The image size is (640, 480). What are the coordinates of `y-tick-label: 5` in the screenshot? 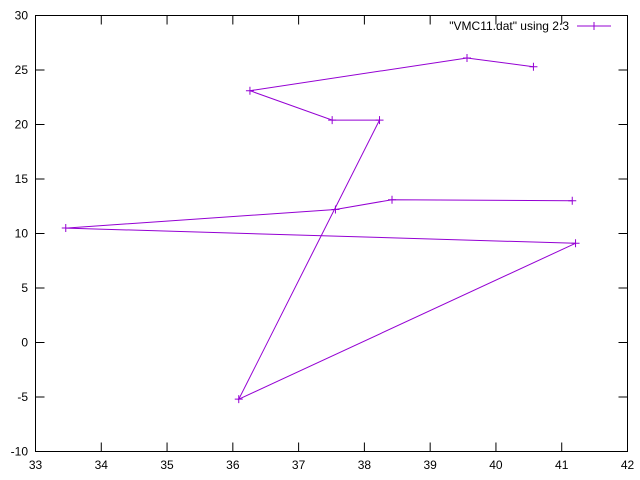 It's located at (24, 288).